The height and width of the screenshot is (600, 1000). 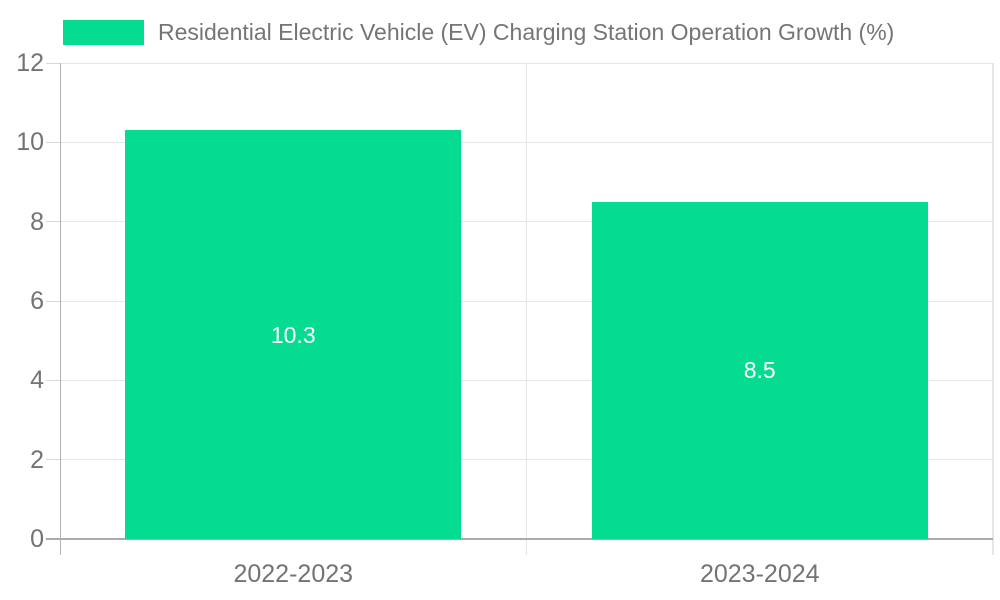 I want to click on y-tick-label: 2, so click(x=37, y=459).